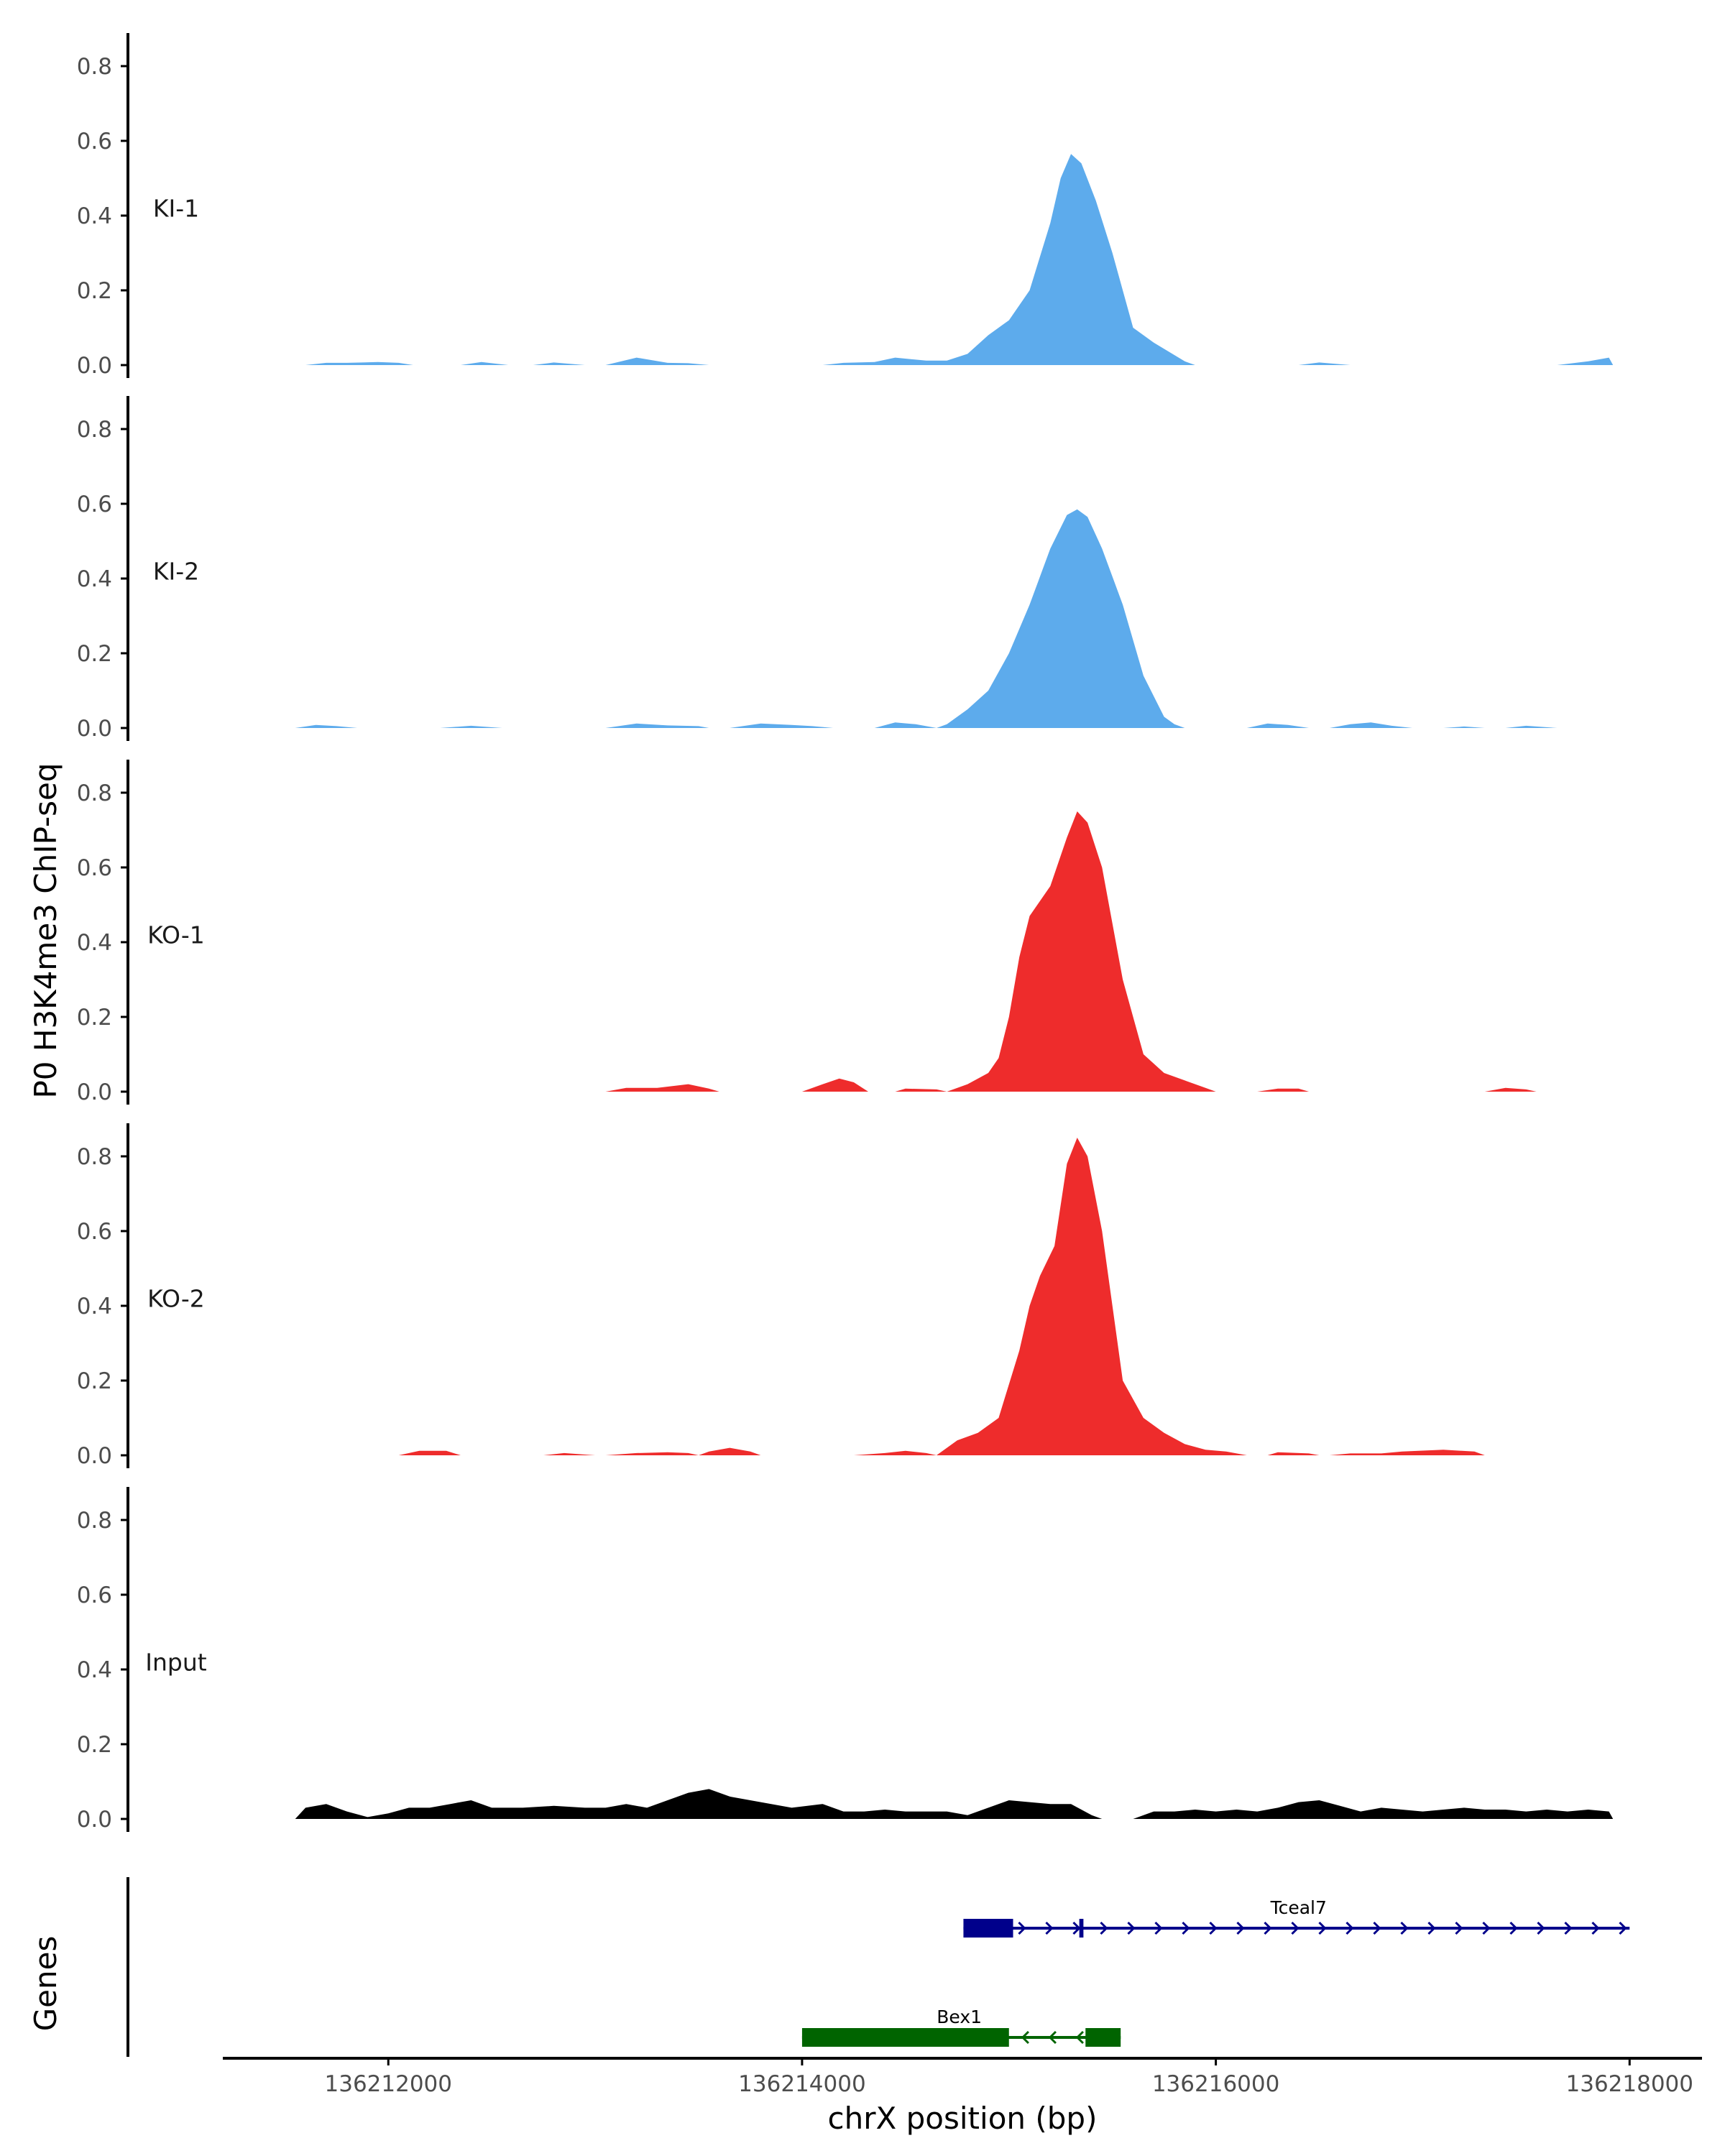 This screenshot has width=1725, height=2156. Describe the element at coordinates (802, 2084) in the screenshot. I see `x-tick-label: 136214000` at that location.